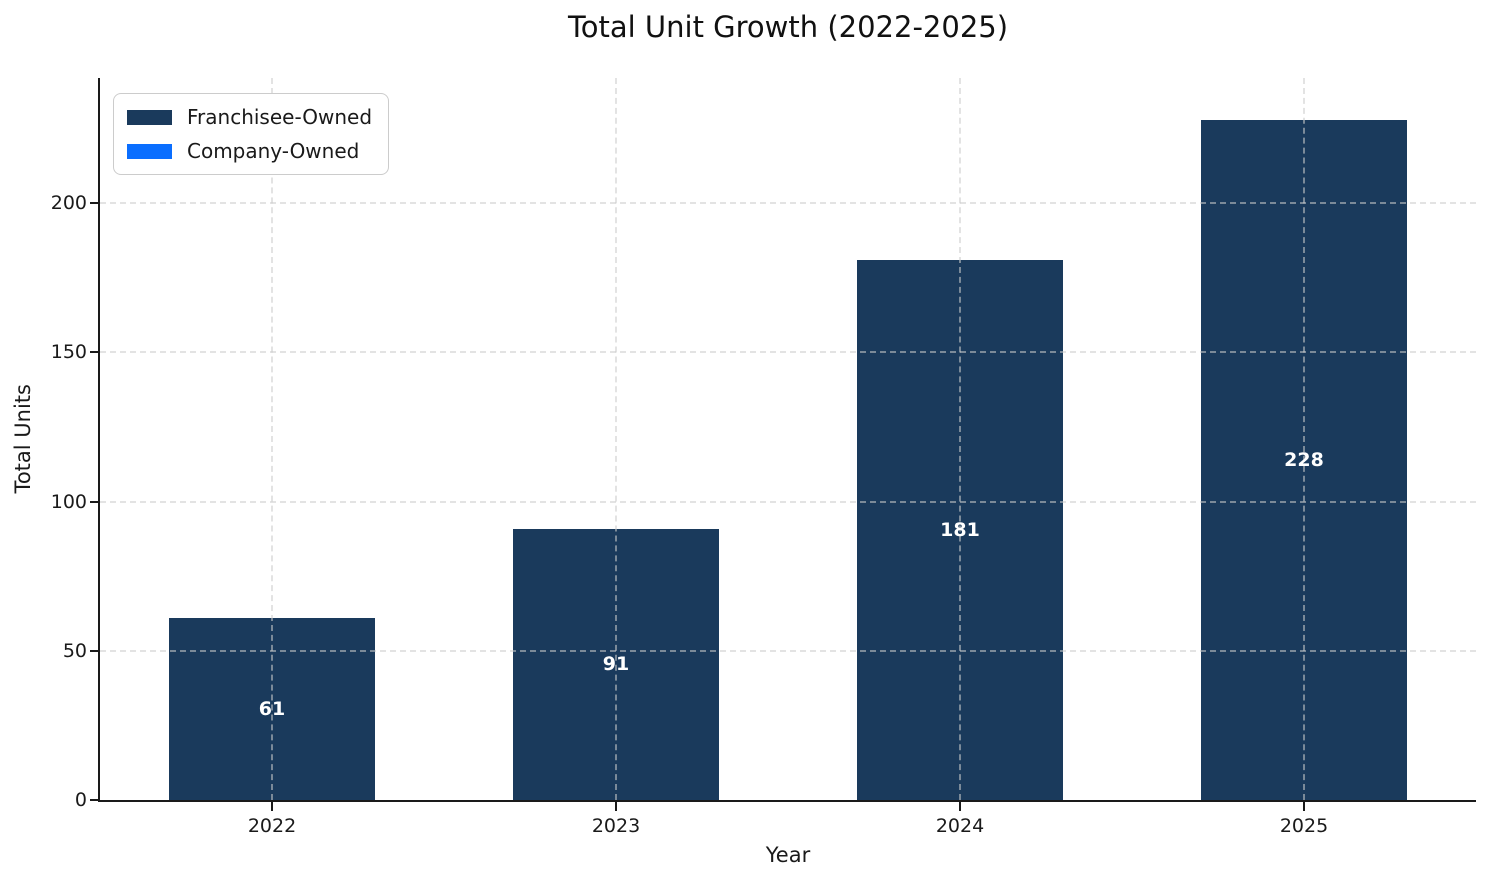 This screenshot has width=1485, height=884. I want to click on y-axis-spine, so click(99, 440).